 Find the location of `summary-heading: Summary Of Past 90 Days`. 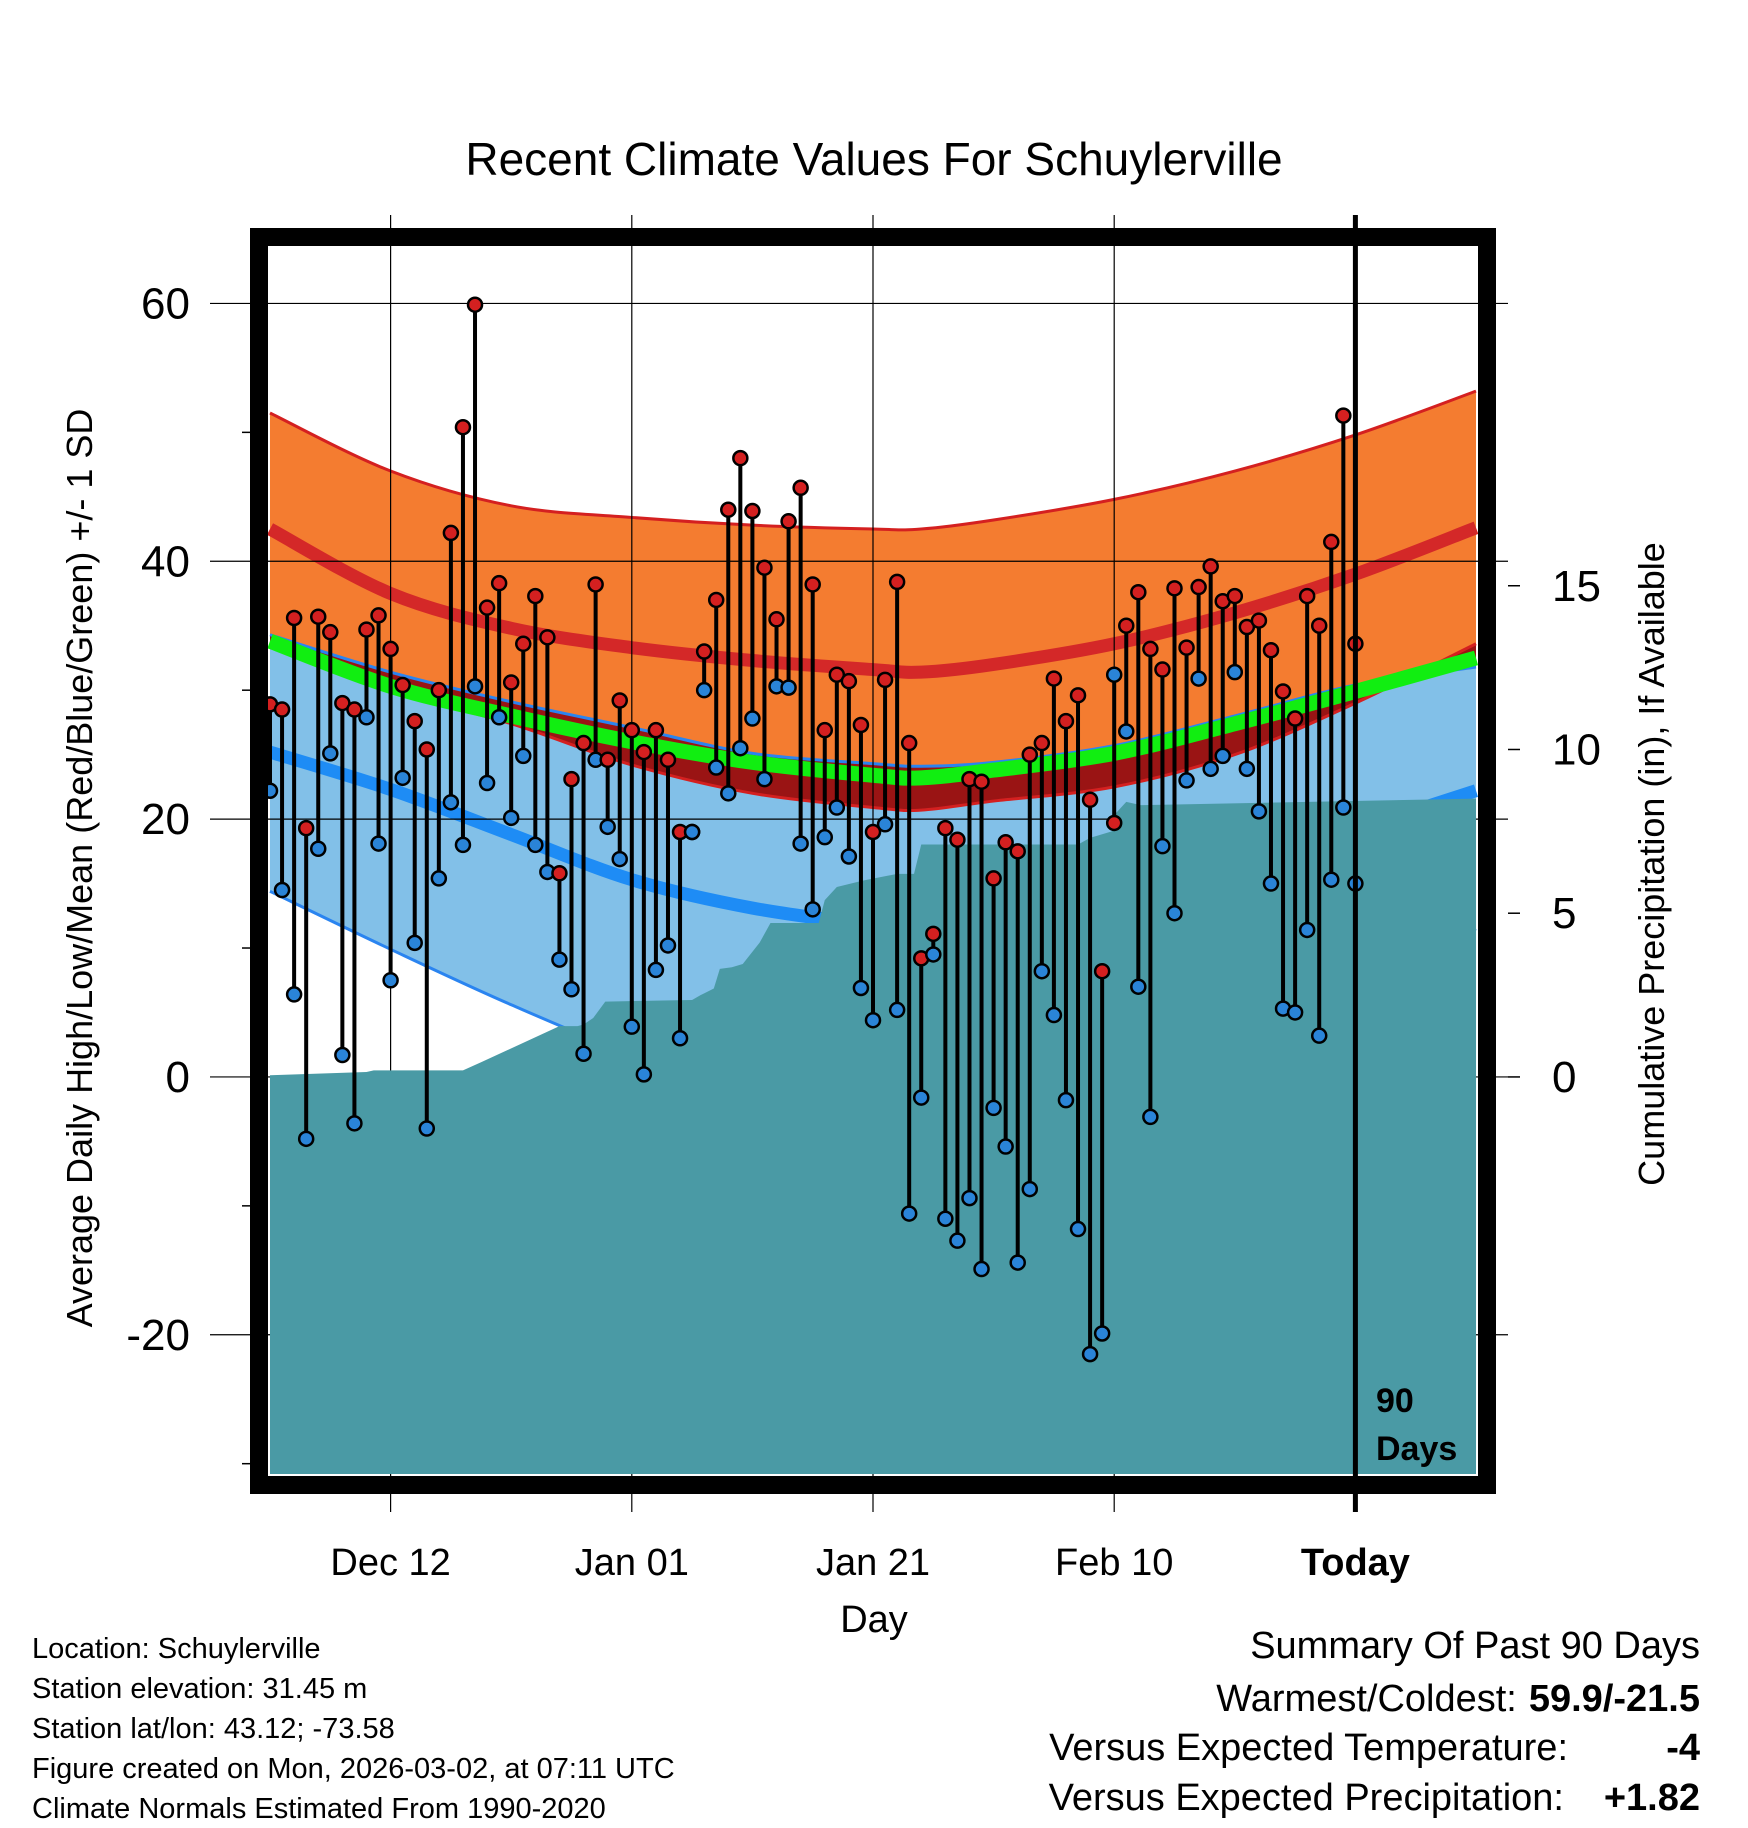

summary-heading: Summary Of Past 90 Days is located at coordinates (1475, 1646).